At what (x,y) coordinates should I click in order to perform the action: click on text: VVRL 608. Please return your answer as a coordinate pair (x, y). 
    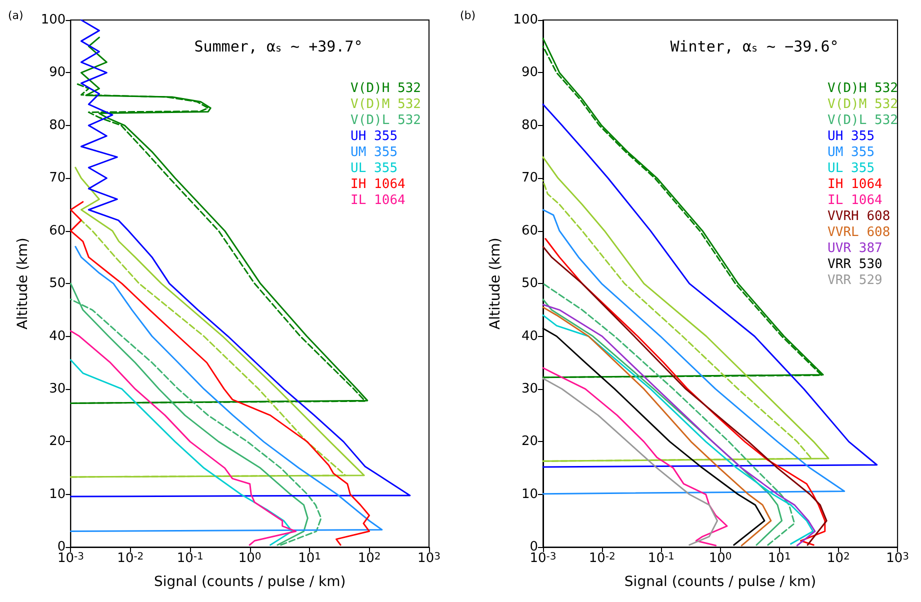
    Looking at the image, I should click on (859, 232).